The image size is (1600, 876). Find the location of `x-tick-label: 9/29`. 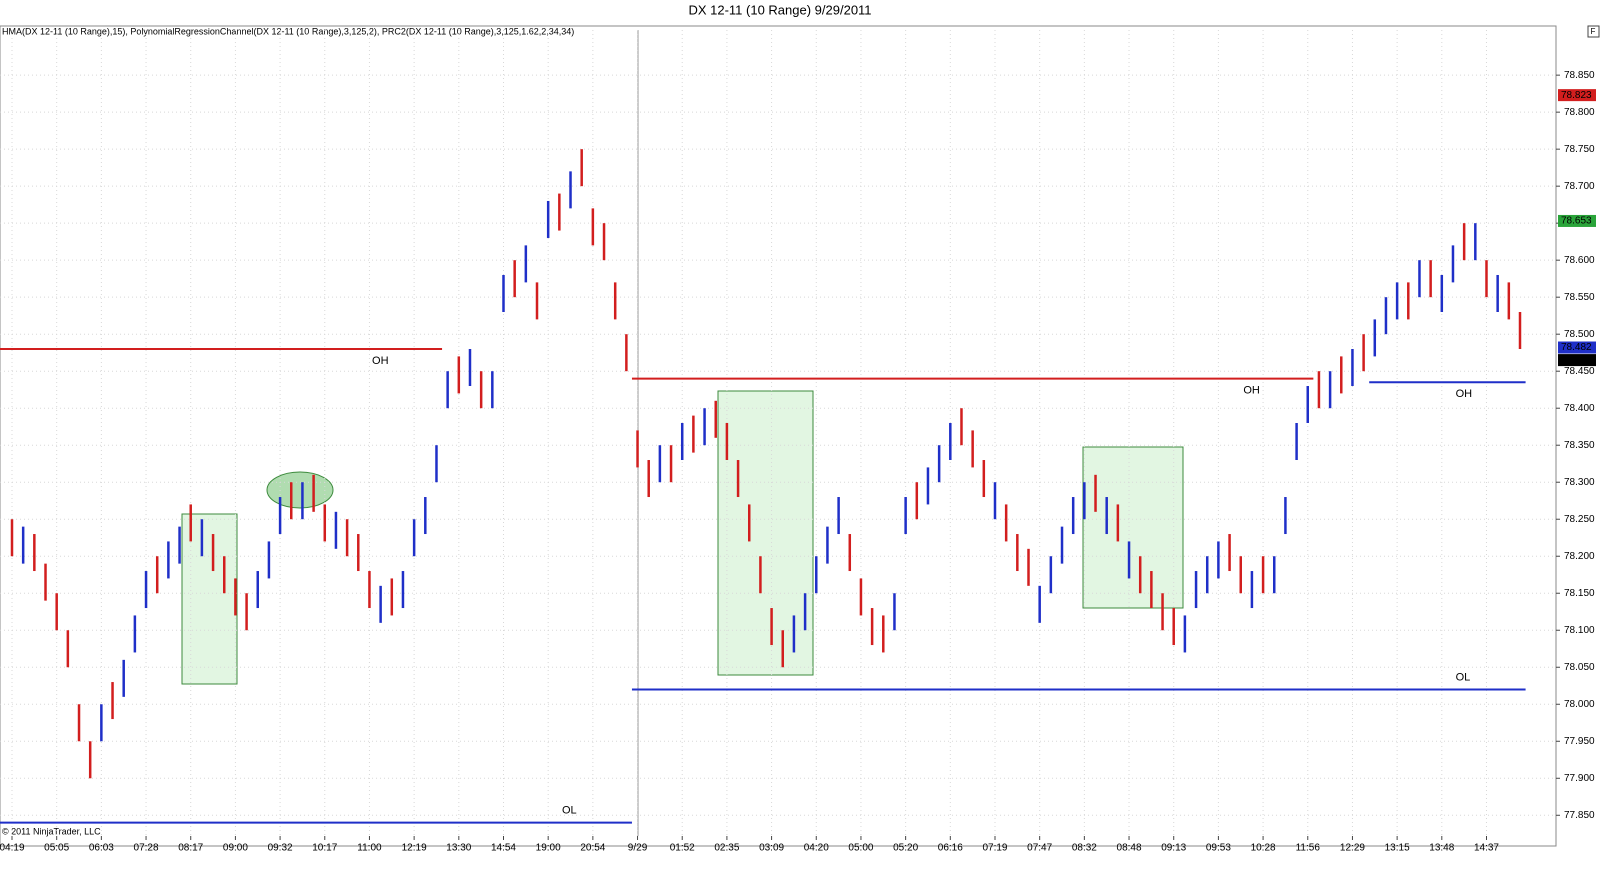

x-tick-label: 9/29 is located at coordinates (638, 848).